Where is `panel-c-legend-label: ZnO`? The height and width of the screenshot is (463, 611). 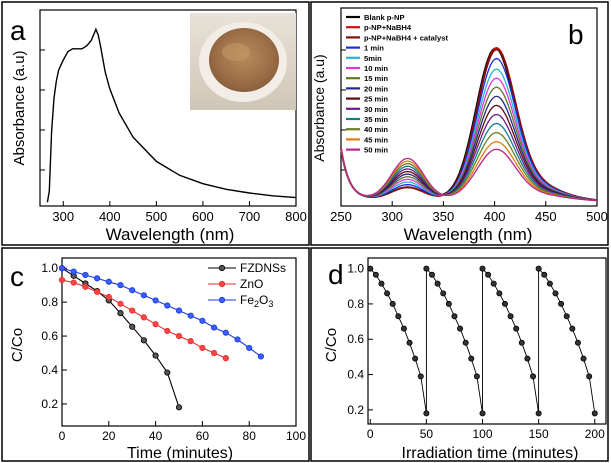 panel-c-legend-label: ZnO is located at coordinates (251, 284).